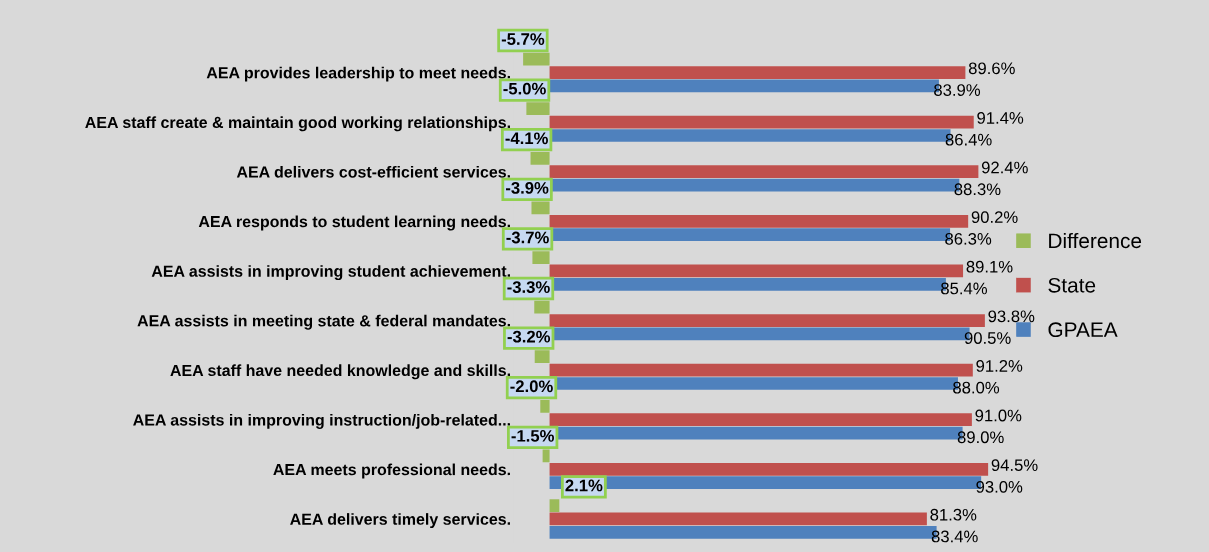  Describe the element at coordinates (1011, 316) in the screenshot. I see `data-label: 93.8%` at that location.